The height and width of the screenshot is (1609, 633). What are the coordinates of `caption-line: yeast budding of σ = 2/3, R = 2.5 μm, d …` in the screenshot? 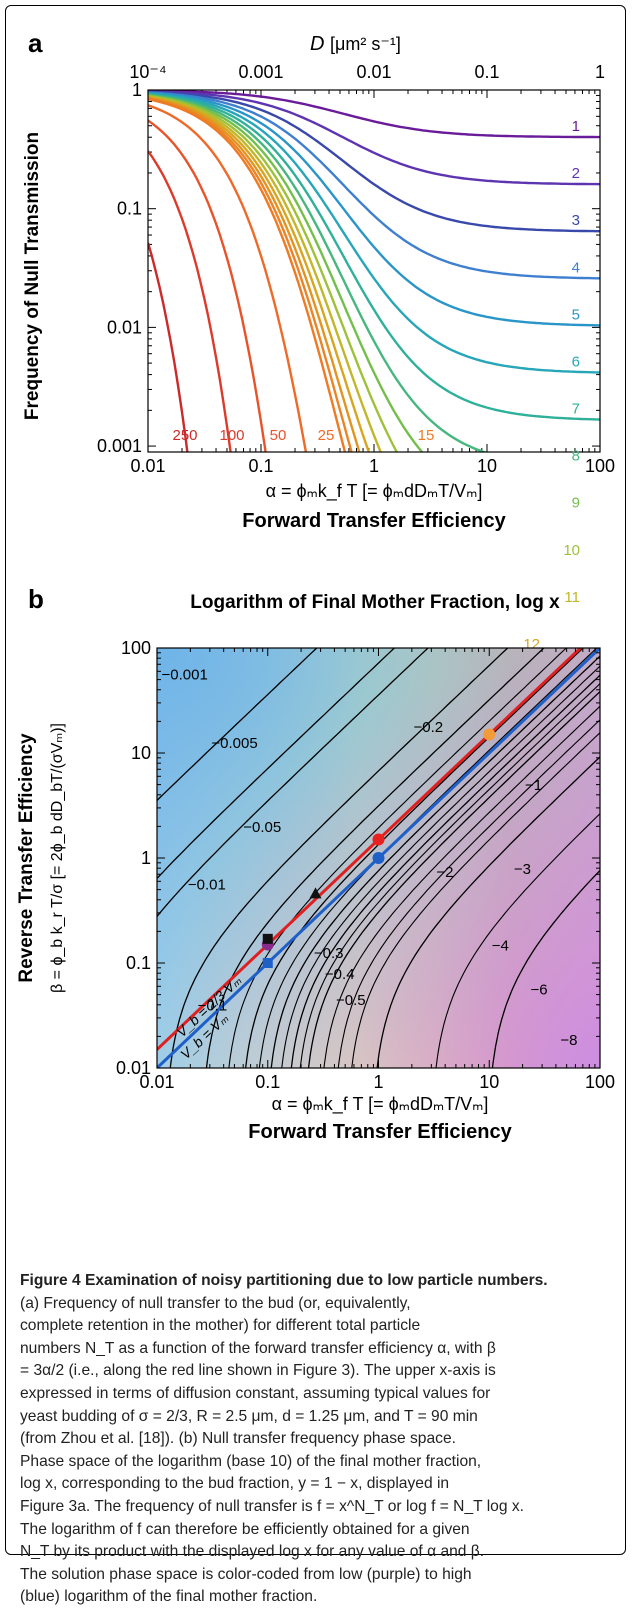 It's located at (315, 1417).